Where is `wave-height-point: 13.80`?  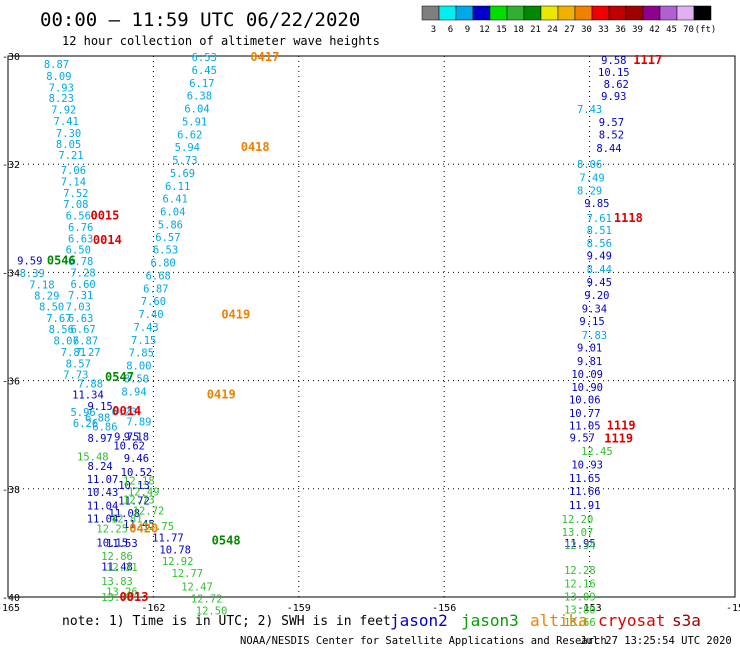 wave-height-point: 13.80 is located at coordinates (580, 610).